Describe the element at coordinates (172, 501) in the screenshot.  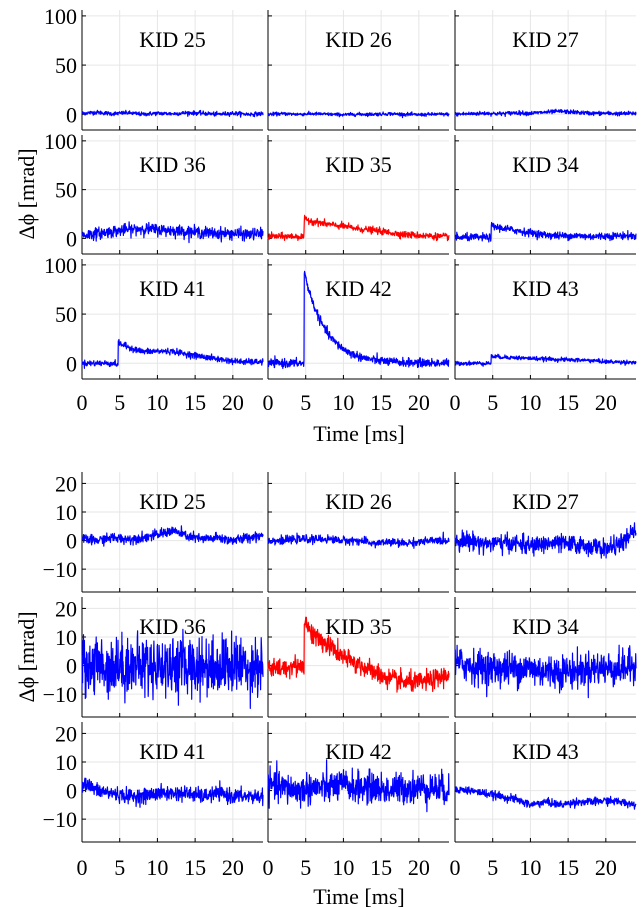
I see `panel-label: KID 25` at that location.